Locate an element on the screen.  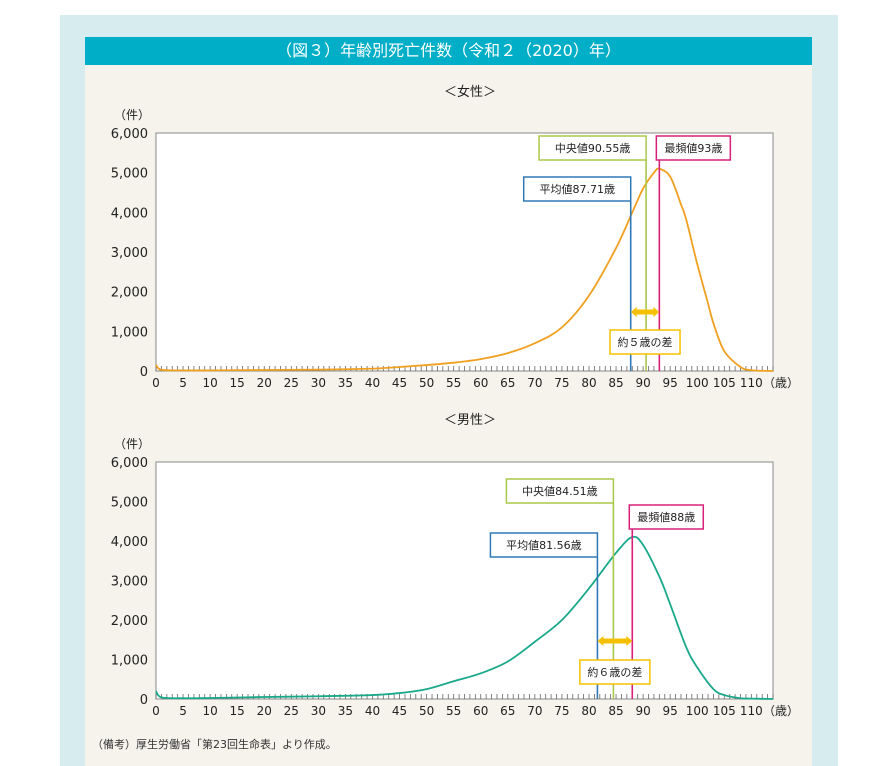
mean-label: 平均値81.56歳 is located at coordinates (544, 545).